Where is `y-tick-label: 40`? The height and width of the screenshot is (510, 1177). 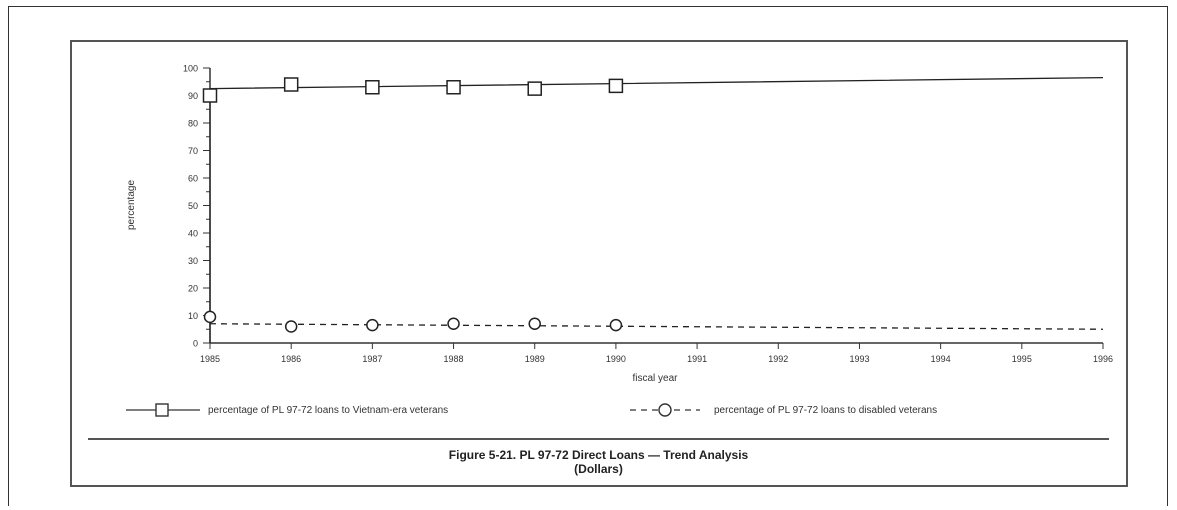
y-tick-label: 40 is located at coordinates (193, 234).